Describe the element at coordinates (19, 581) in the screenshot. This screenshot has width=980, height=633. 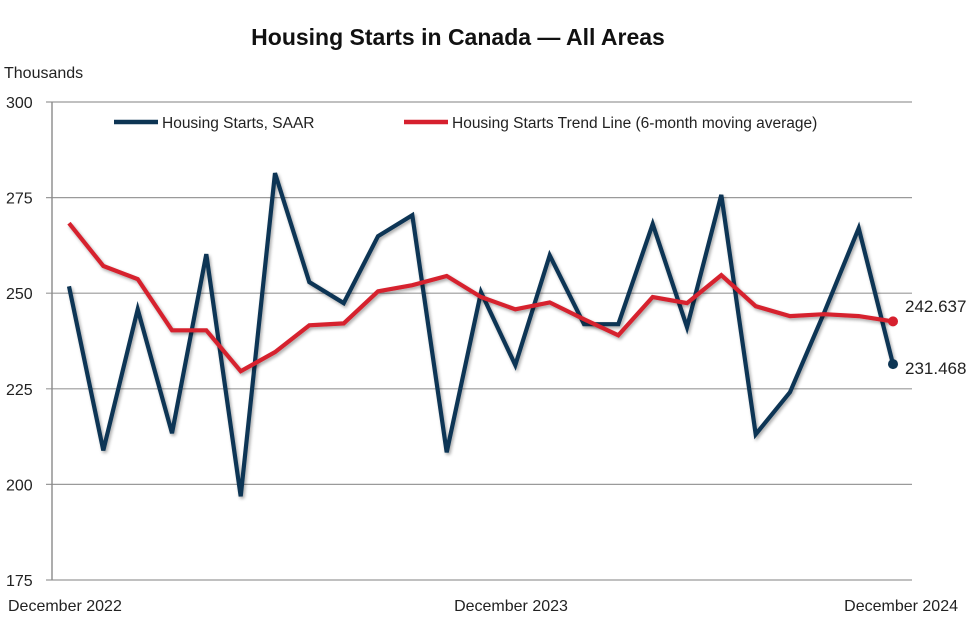
I see `y-tick-label-175: 175` at that location.